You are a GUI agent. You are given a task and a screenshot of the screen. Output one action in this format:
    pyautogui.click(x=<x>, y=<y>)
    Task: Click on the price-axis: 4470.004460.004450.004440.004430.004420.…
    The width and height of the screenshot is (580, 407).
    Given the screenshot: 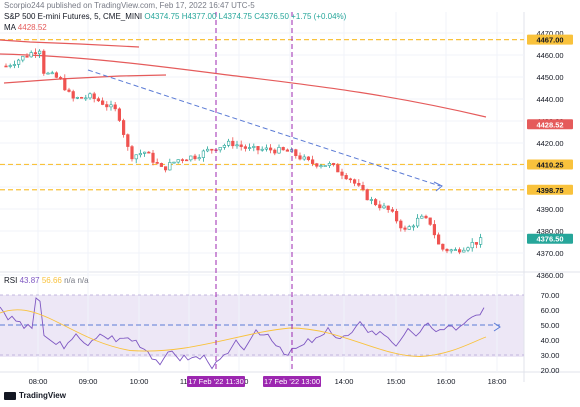 What is the action you would take?
    pyautogui.click(x=550, y=154)
    